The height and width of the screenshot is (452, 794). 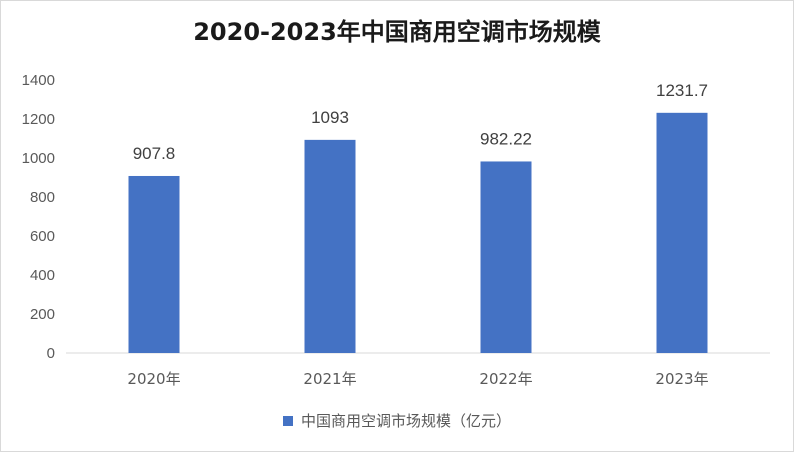 What do you see at coordinates (287, 420) in the screenshot?
I see `legend-swatch` at bounding box center [287, 420].